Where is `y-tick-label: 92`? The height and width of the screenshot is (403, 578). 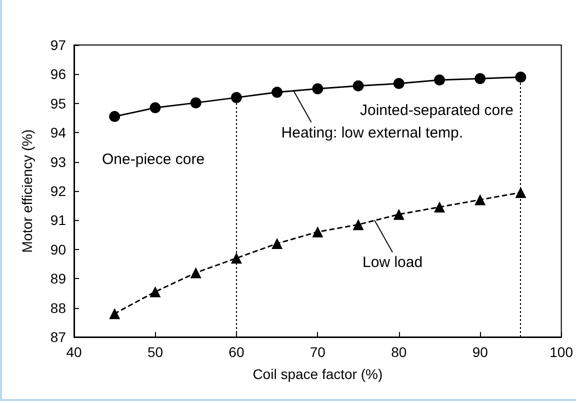
y-tick-label: 92 is located at coordinates (58, 191).